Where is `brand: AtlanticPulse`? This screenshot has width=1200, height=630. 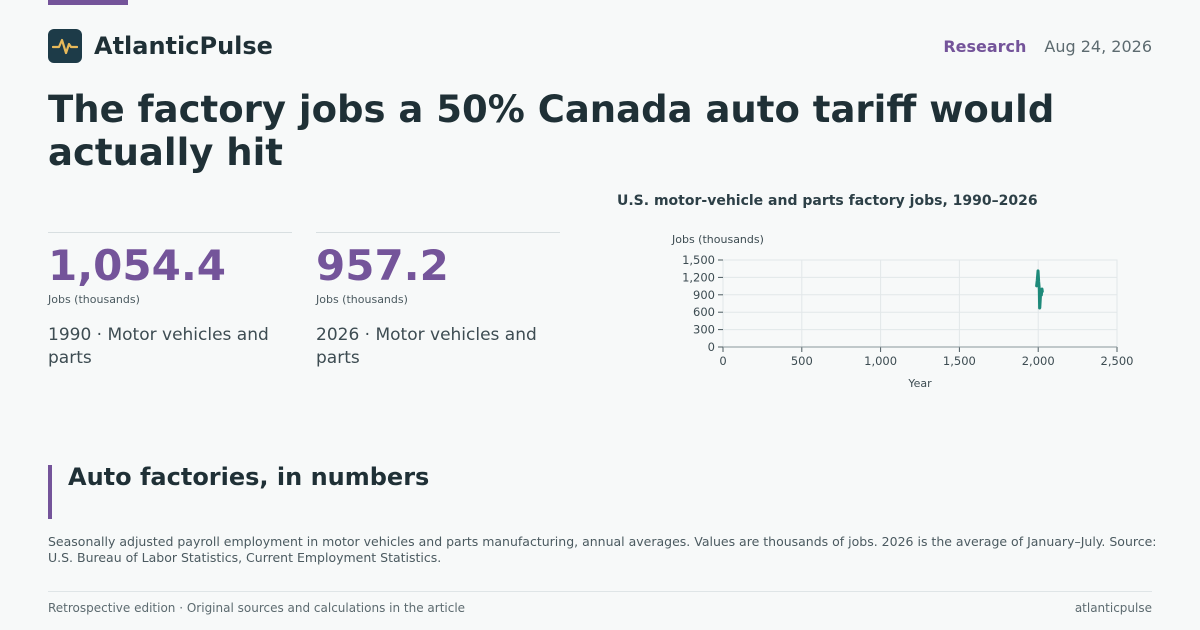 brand: AtlanticPulse is located at coordinates (160, 46).